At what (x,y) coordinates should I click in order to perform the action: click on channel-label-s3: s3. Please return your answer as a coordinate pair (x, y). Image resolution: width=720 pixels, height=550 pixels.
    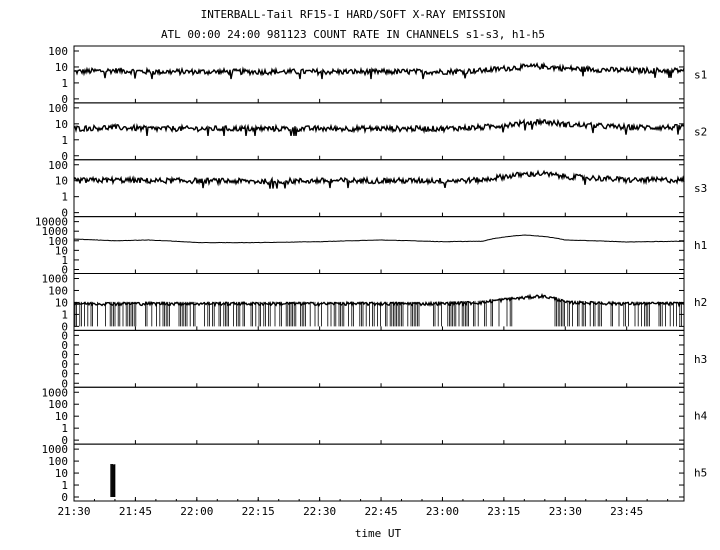
    Looking at the image, I should click on (700, 188).